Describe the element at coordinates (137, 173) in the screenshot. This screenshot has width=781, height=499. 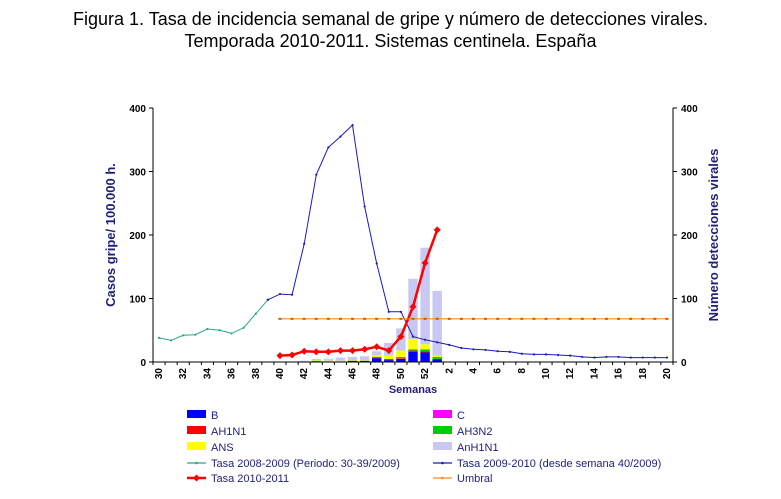
I see `y-tick-label-left: 300` at that location.